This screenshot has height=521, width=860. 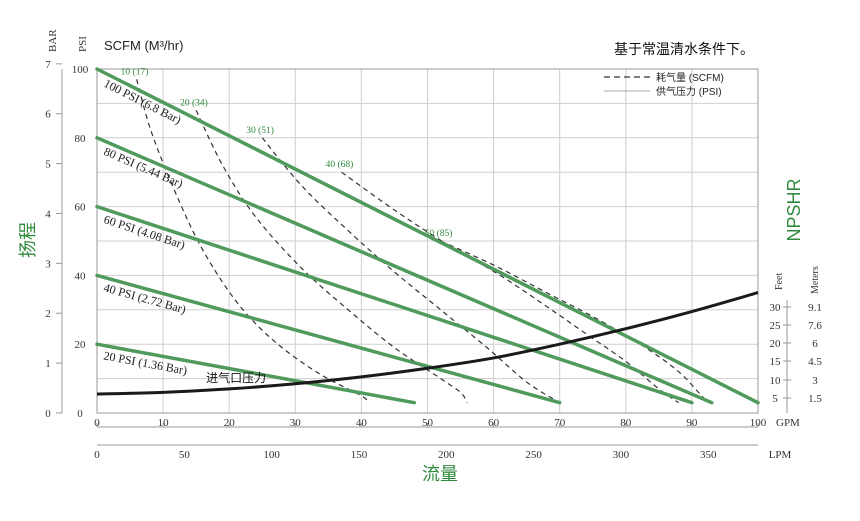 I want to click on psi-tick-label: 40, so click(x=81, y=276).